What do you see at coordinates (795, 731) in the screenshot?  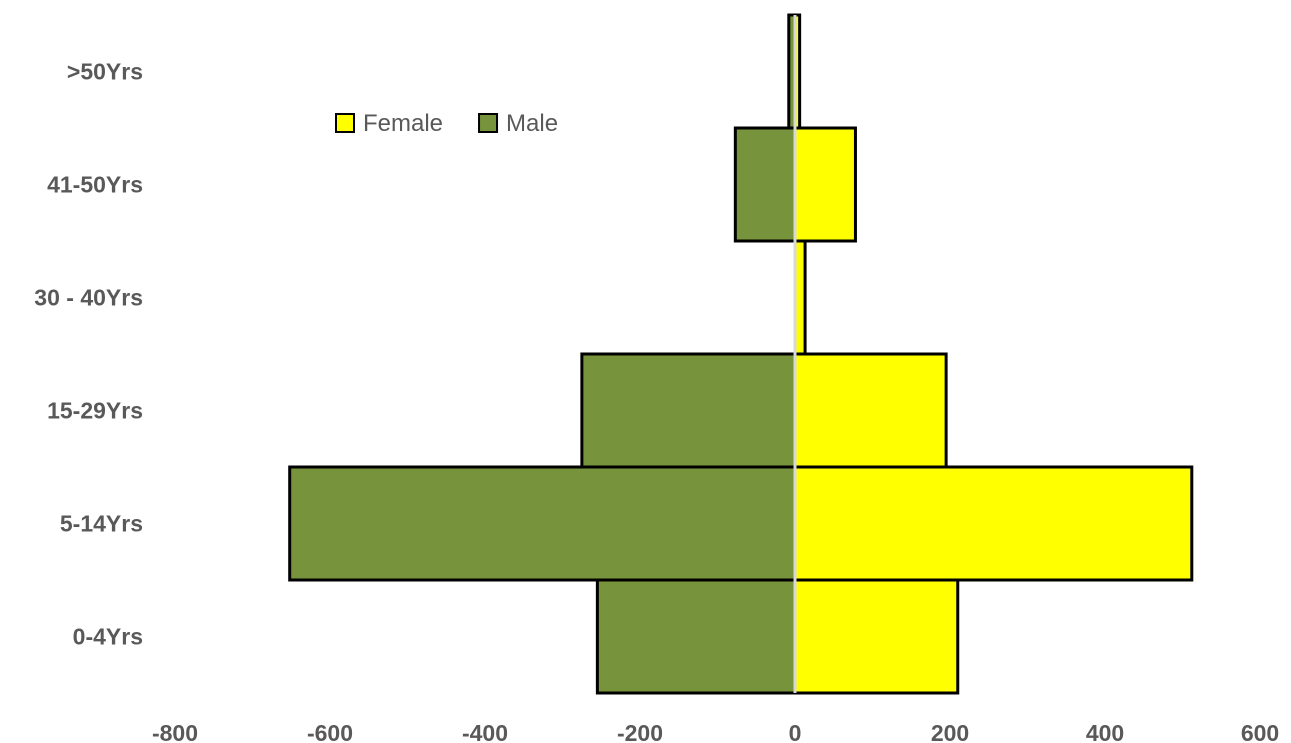 I see `x-tick-label: 0` at bounding box center [795, 731].